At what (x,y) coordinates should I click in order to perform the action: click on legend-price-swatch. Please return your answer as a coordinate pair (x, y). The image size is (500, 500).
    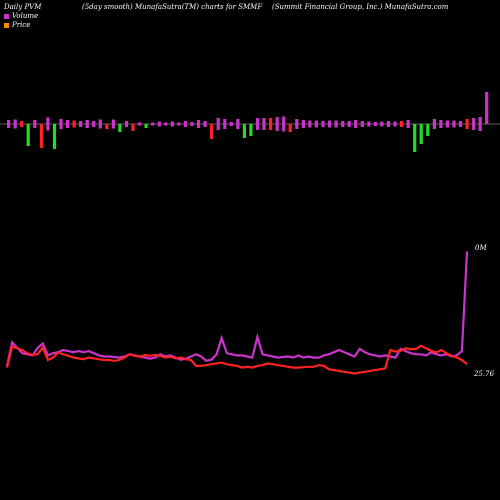
    Looking at the image, I should click on (6, 25).